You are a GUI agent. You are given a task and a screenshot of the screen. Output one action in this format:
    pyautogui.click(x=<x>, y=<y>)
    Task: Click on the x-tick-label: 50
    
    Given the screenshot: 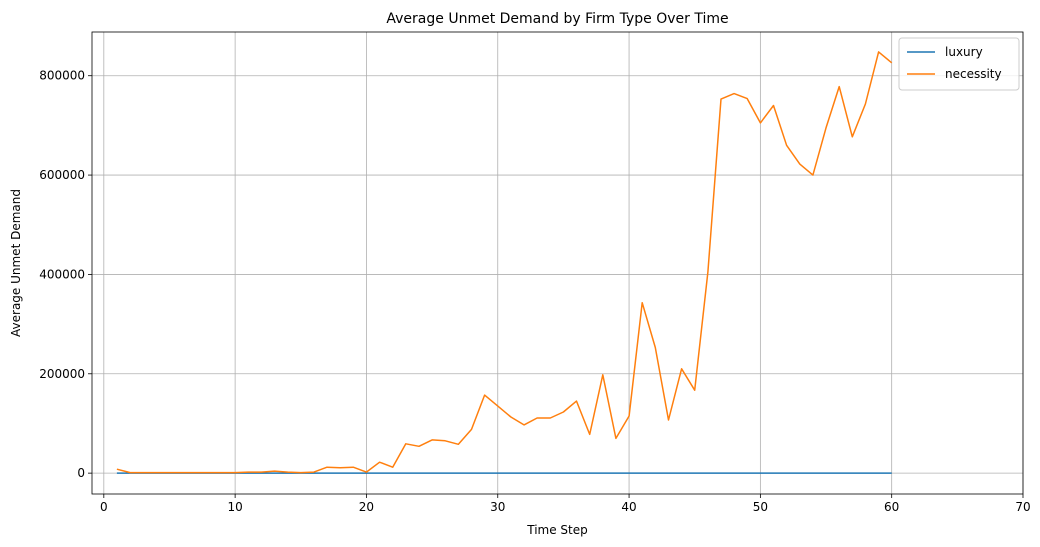 What is the action you would take?
    pyautogui.click(x=760, y=507)
    